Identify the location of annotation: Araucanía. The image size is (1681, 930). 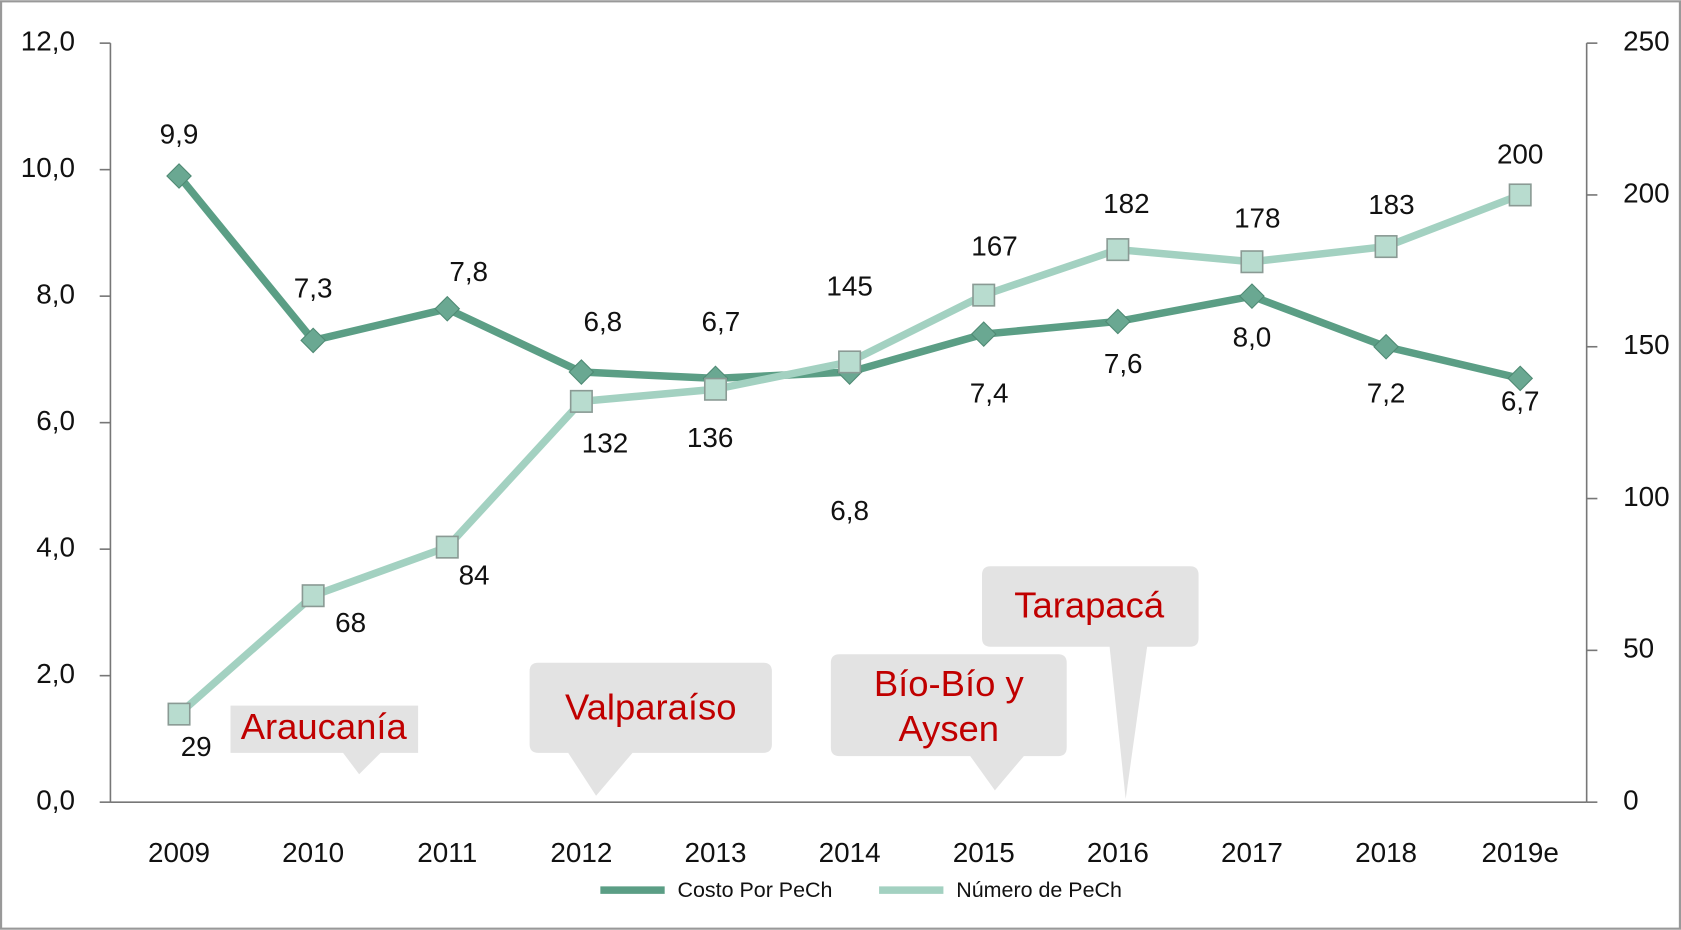
(324, 726).